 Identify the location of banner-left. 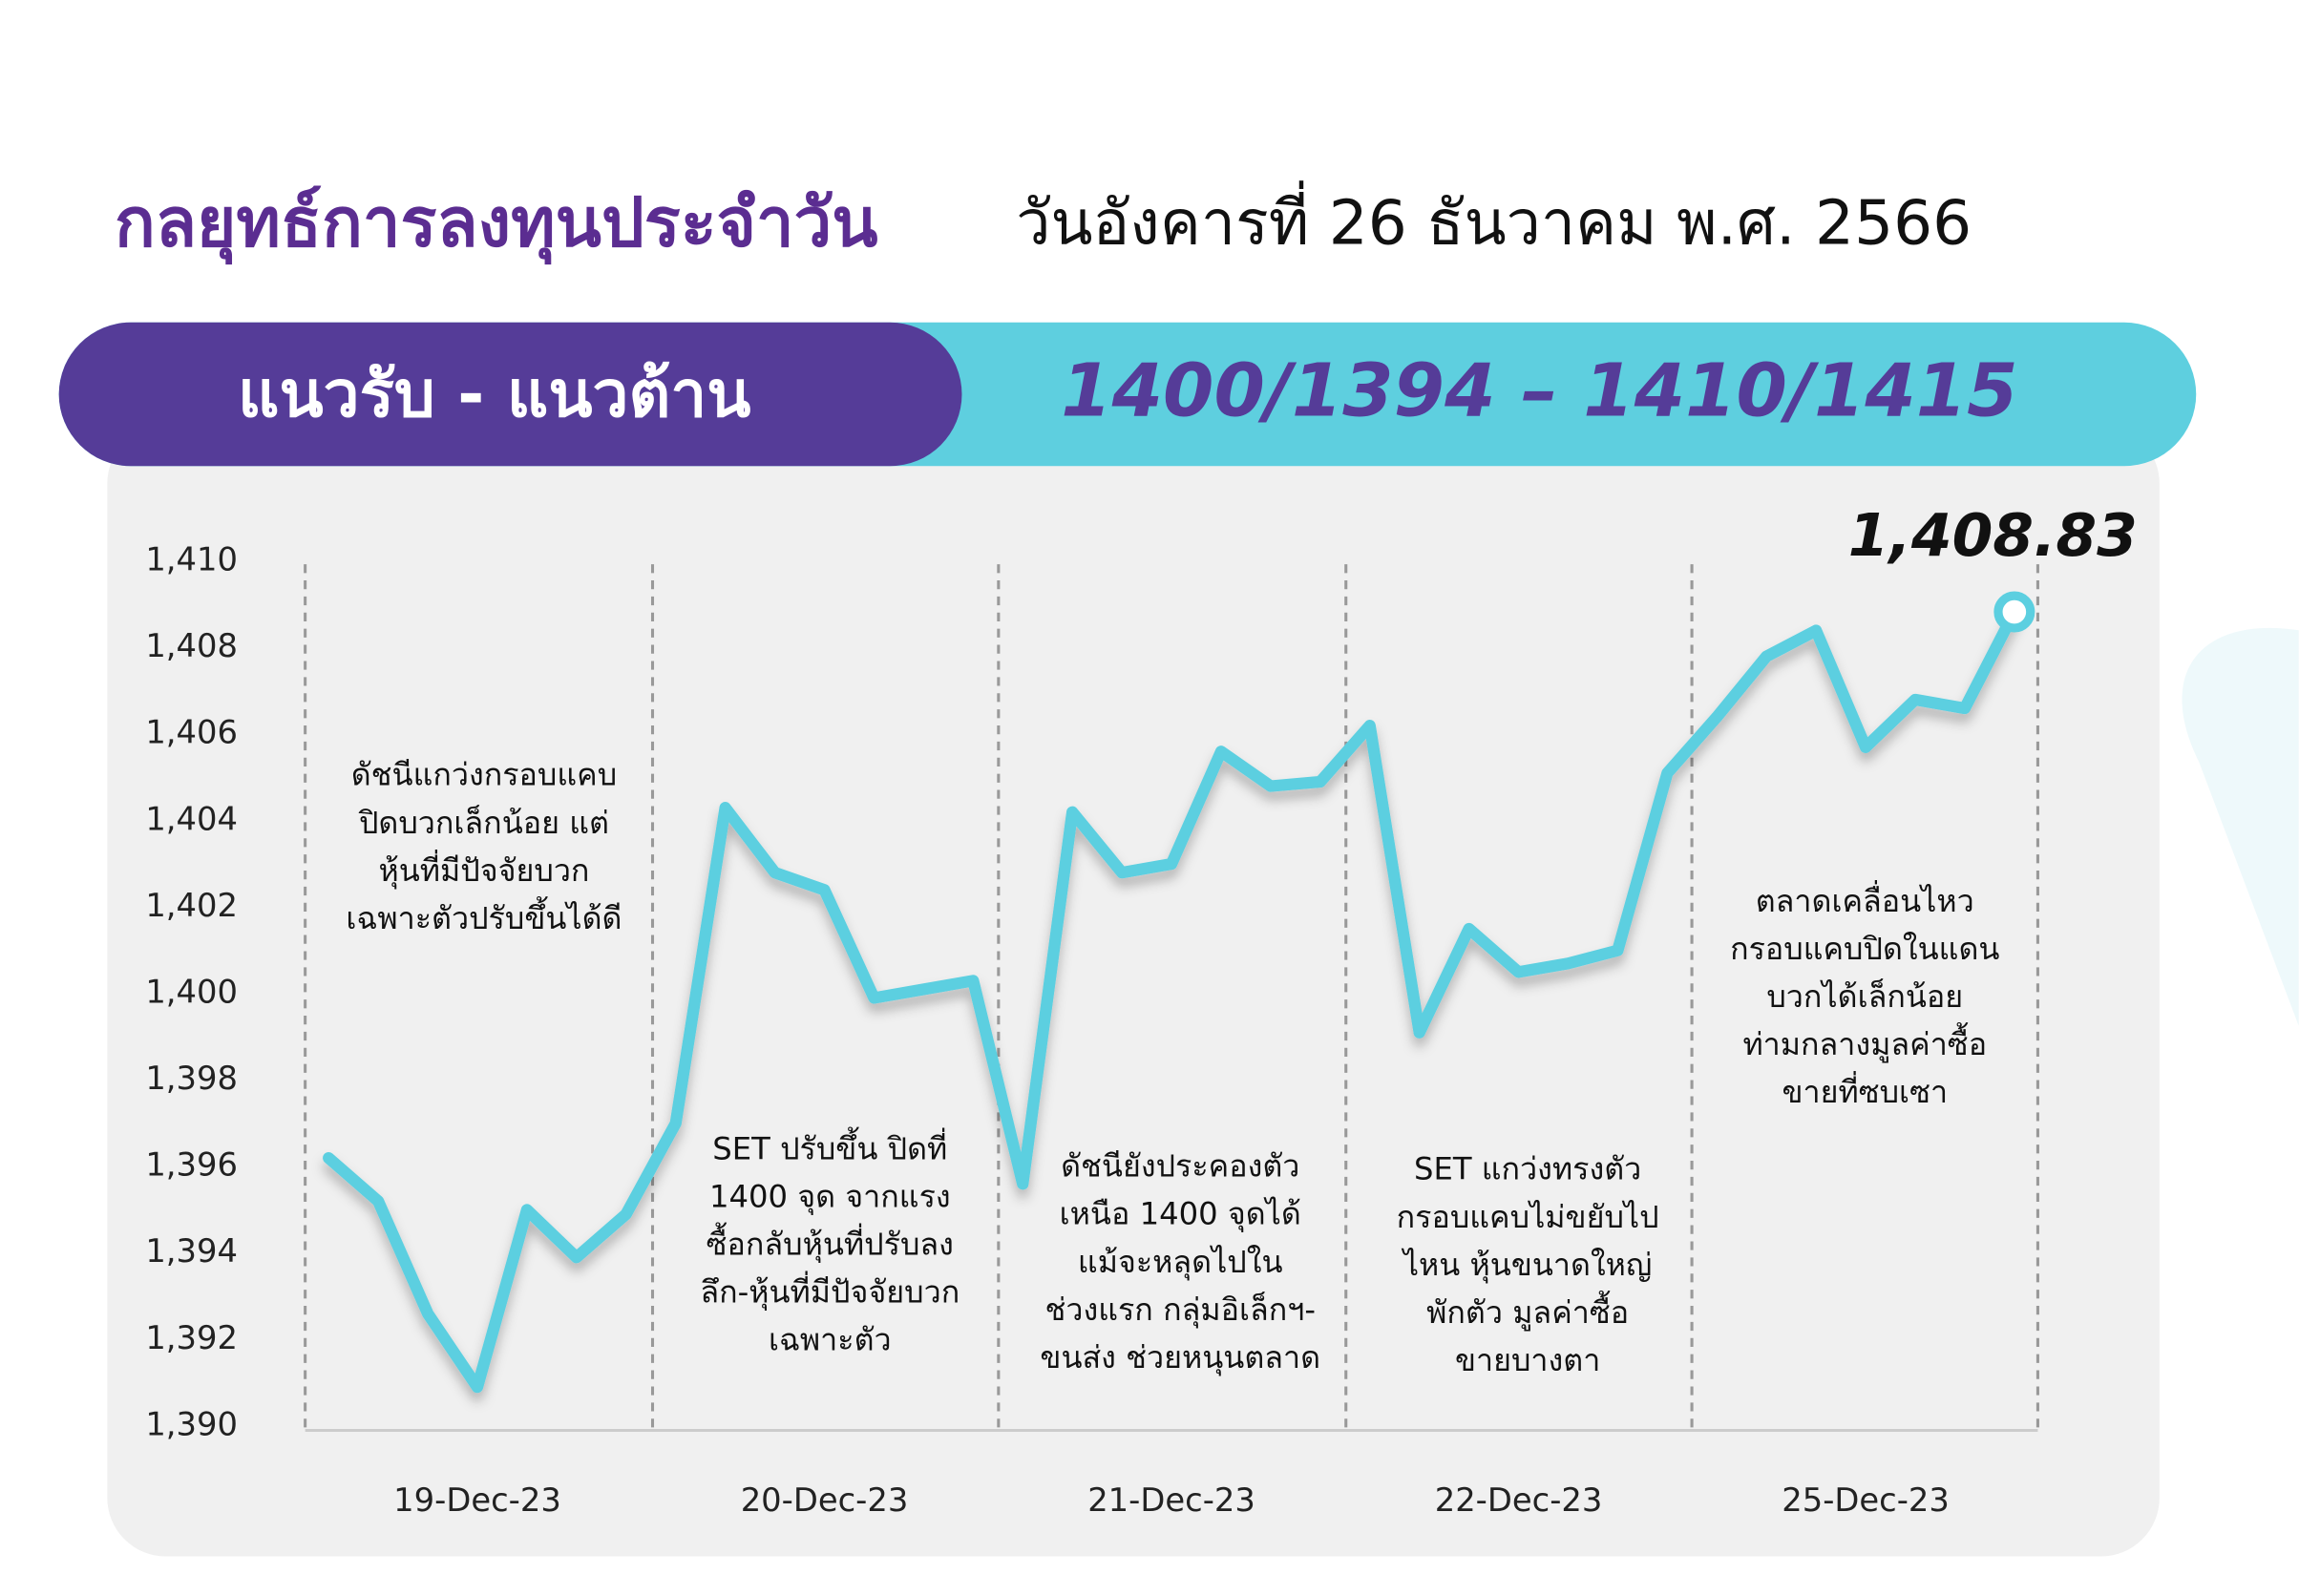
(510, 395).